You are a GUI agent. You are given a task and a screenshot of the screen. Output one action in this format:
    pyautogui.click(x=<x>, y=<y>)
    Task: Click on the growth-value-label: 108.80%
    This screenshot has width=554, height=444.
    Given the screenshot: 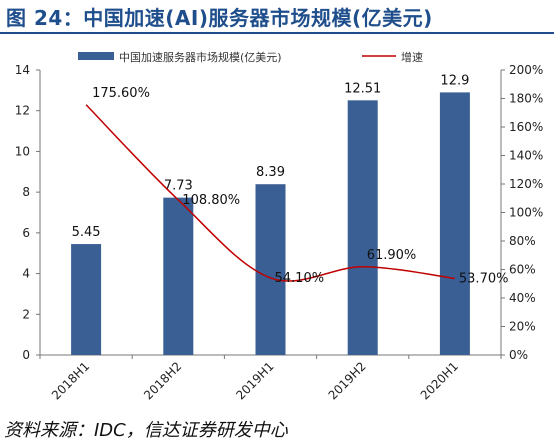 What is the action you would take?
    pyautogui.click(x=211, y=200)
    